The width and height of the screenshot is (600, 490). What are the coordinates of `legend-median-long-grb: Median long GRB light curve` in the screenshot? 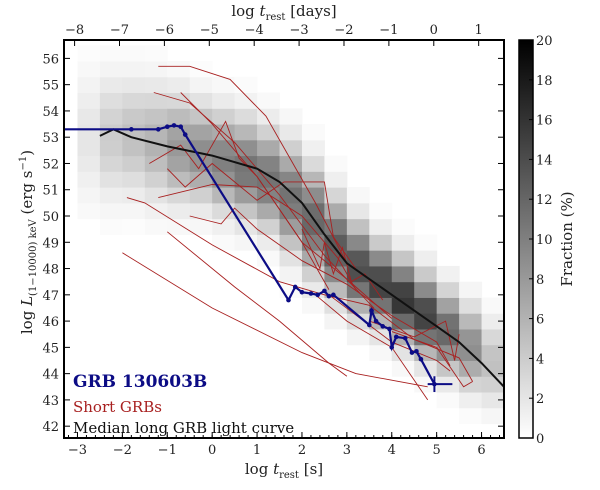 It's located at (183, 428).